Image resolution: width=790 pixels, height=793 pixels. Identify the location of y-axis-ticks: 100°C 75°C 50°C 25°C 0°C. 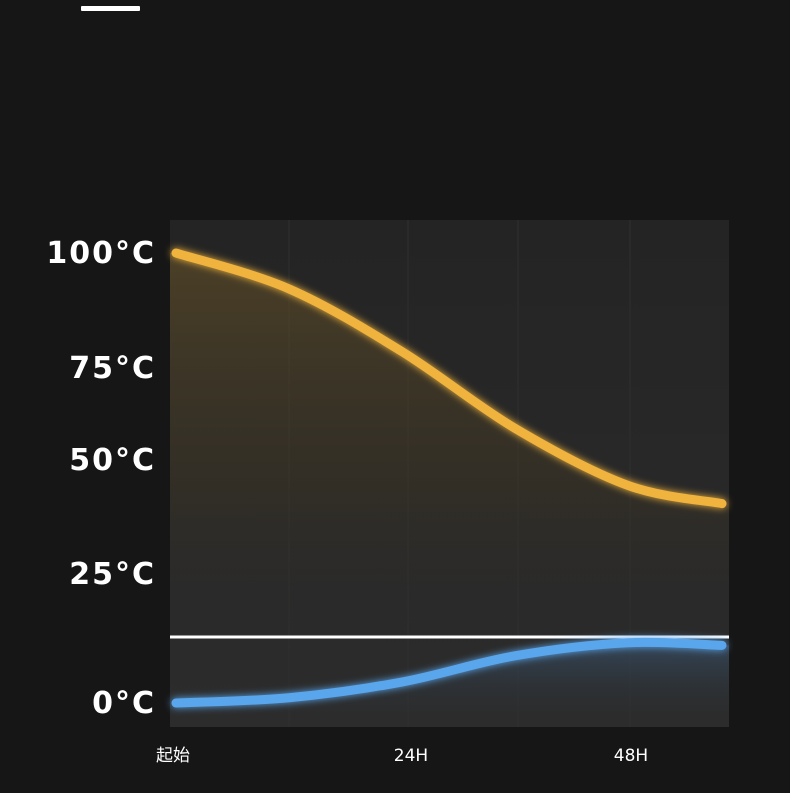
(101, 478).